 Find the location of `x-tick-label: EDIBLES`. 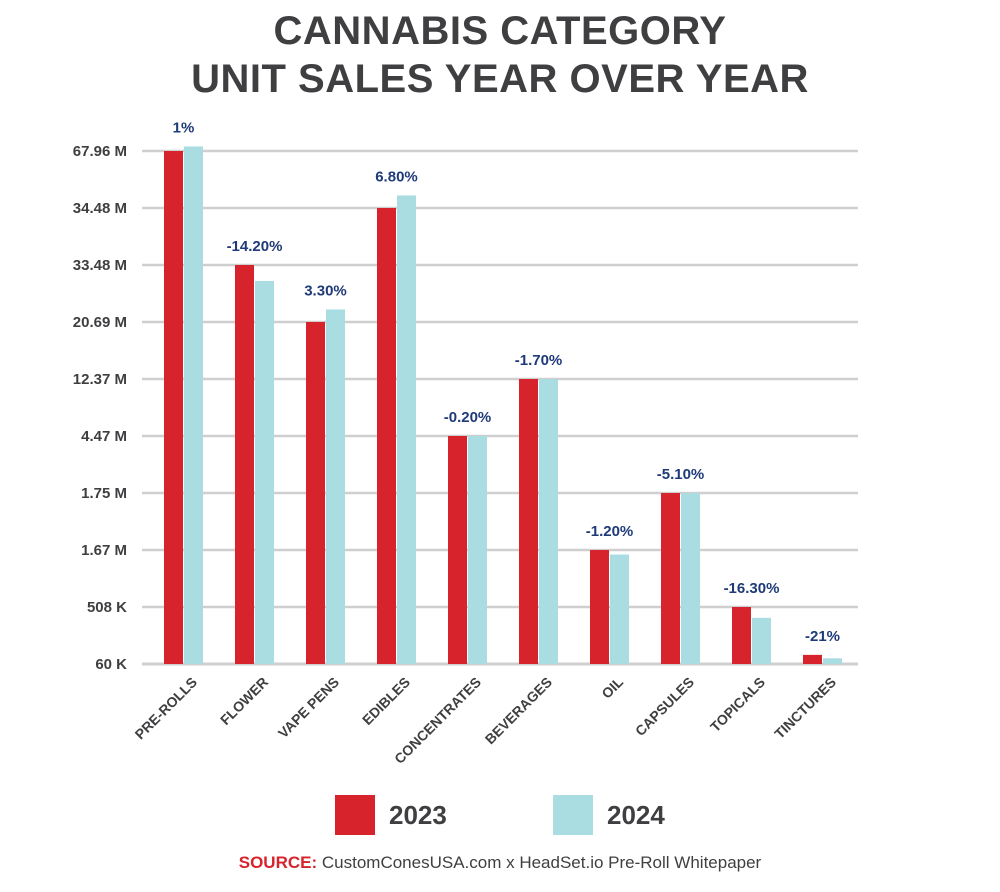

x-tick-label: EDIBLES is located at coordinates (386, 701).